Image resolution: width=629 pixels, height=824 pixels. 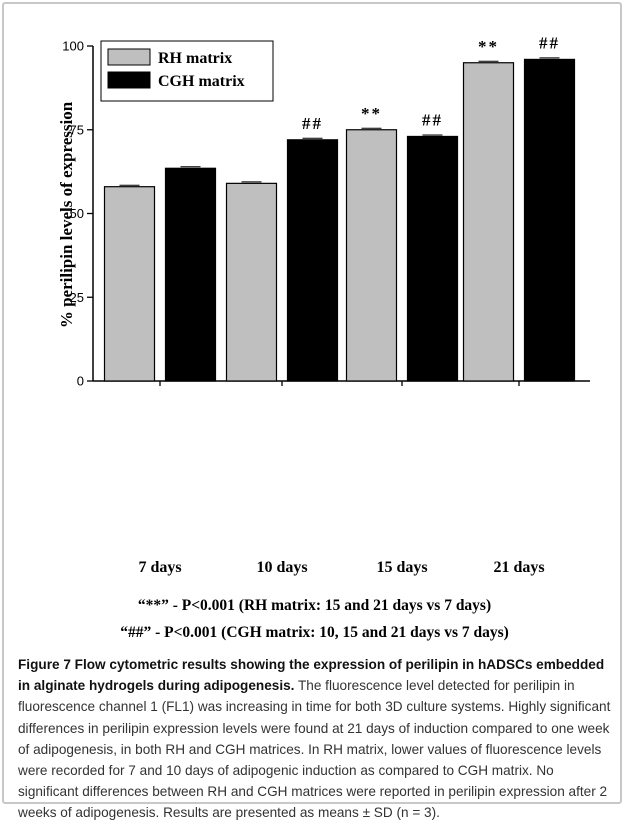 What do you see at coordinates (401, 567) in the screenshot?
I see `x-tick-label: 15 days` at bounding box center [401, 567].